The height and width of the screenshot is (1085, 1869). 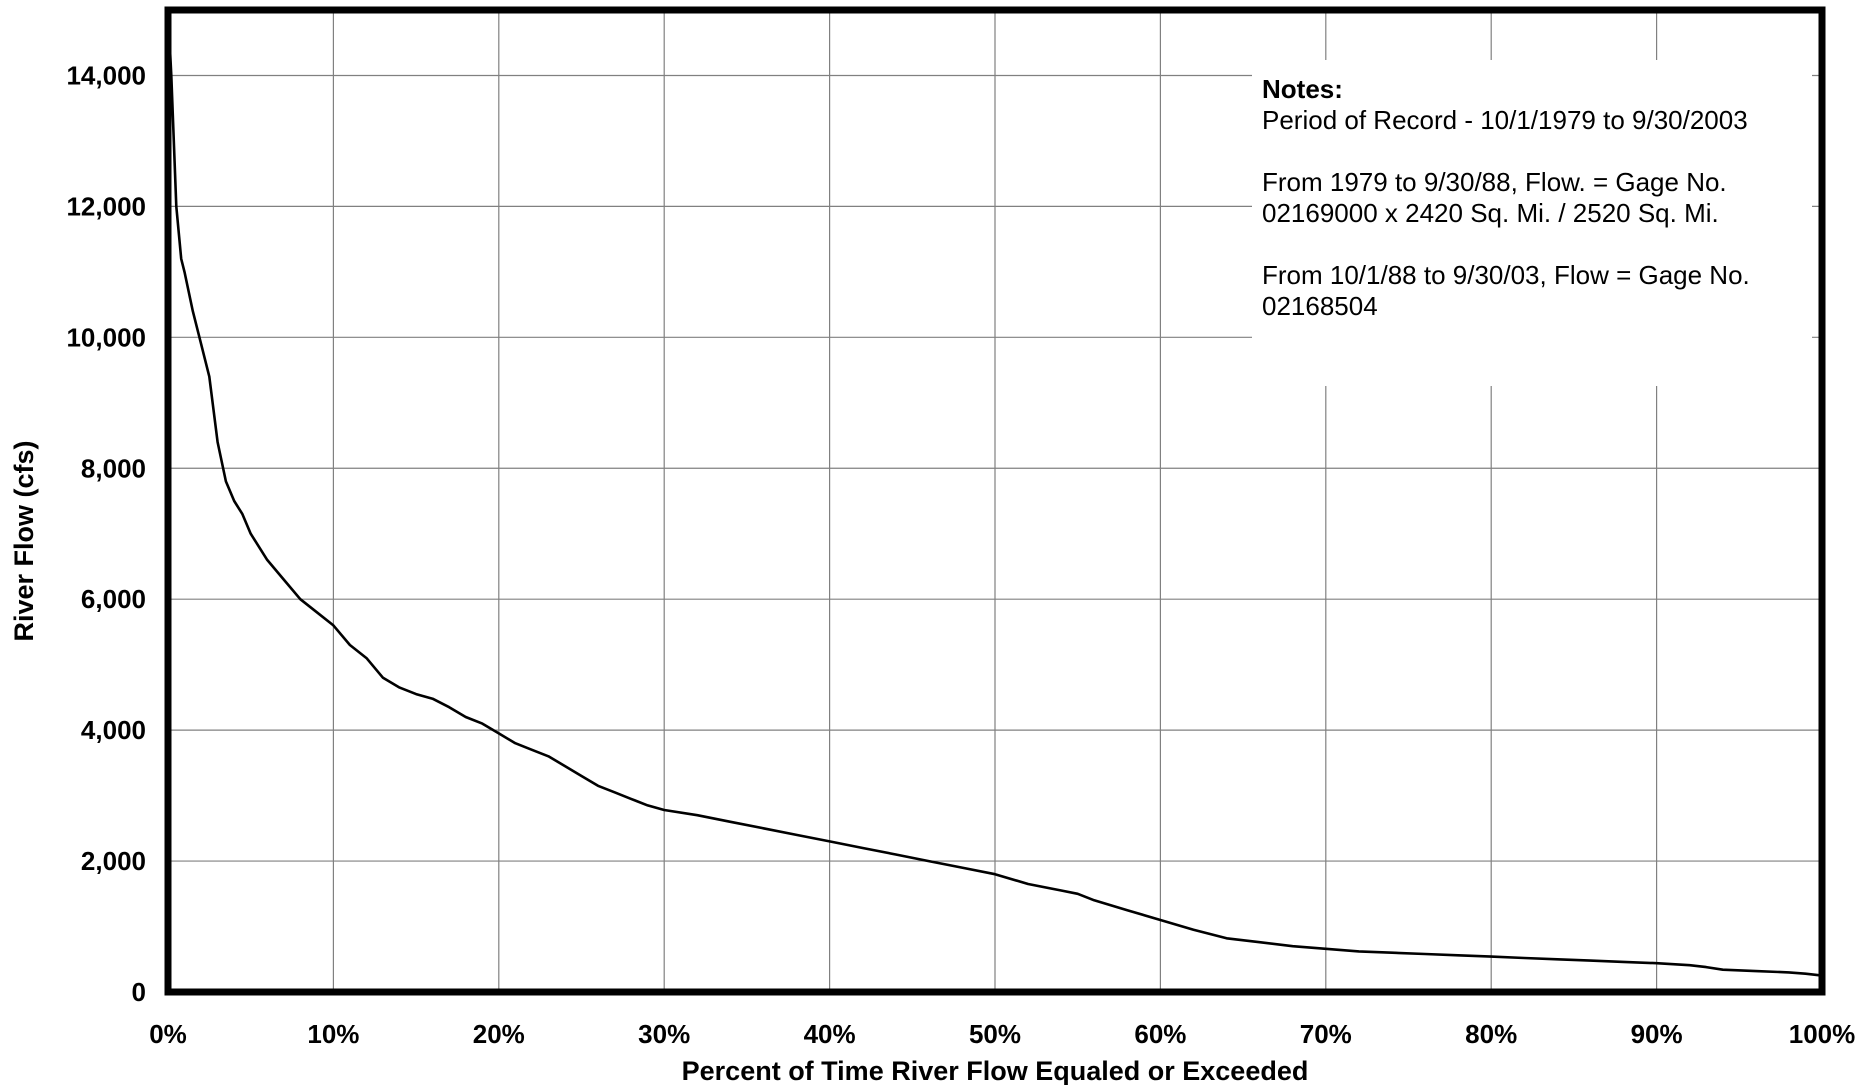 I want to click on y-tick-label: 0, so click(x=139, y=992).